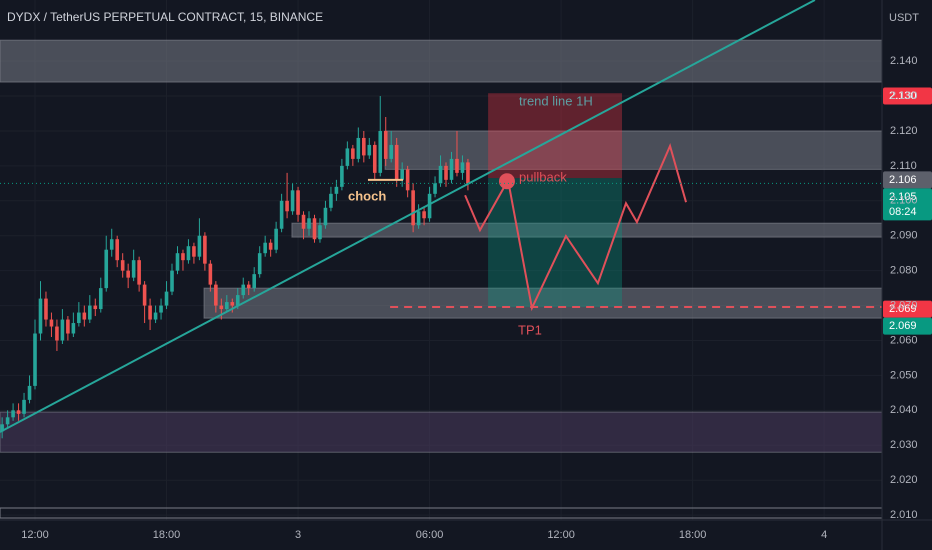 The image size is (932, 550). I want to click on y-tick-label: 2.020, so click(904, 480).